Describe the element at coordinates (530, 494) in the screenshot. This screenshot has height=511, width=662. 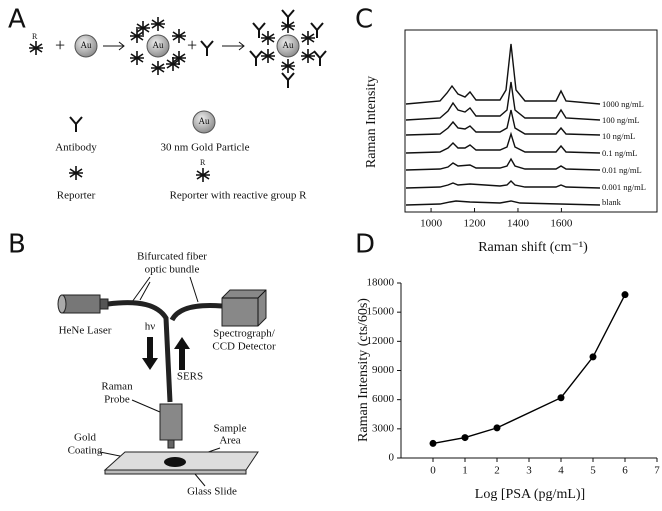
I see `x-axis-label: Log [PSA (pg/mL)]` at that location.